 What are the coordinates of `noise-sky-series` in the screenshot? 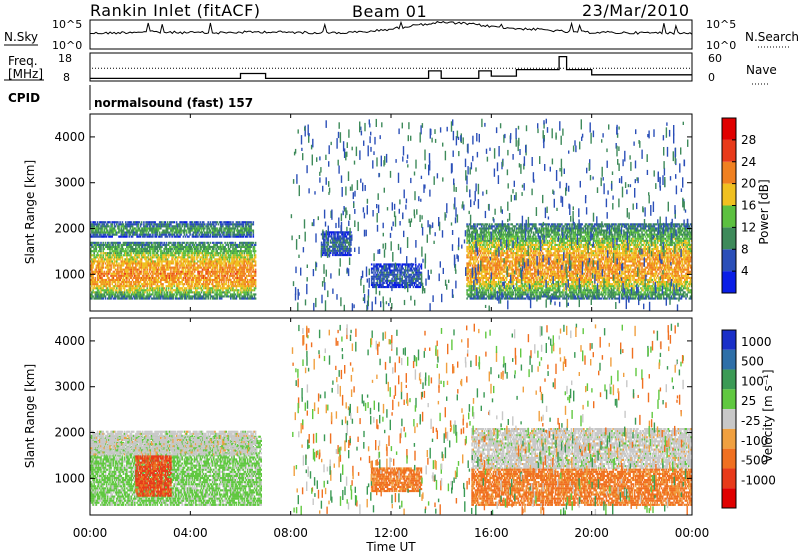 It's located at (391, 28).